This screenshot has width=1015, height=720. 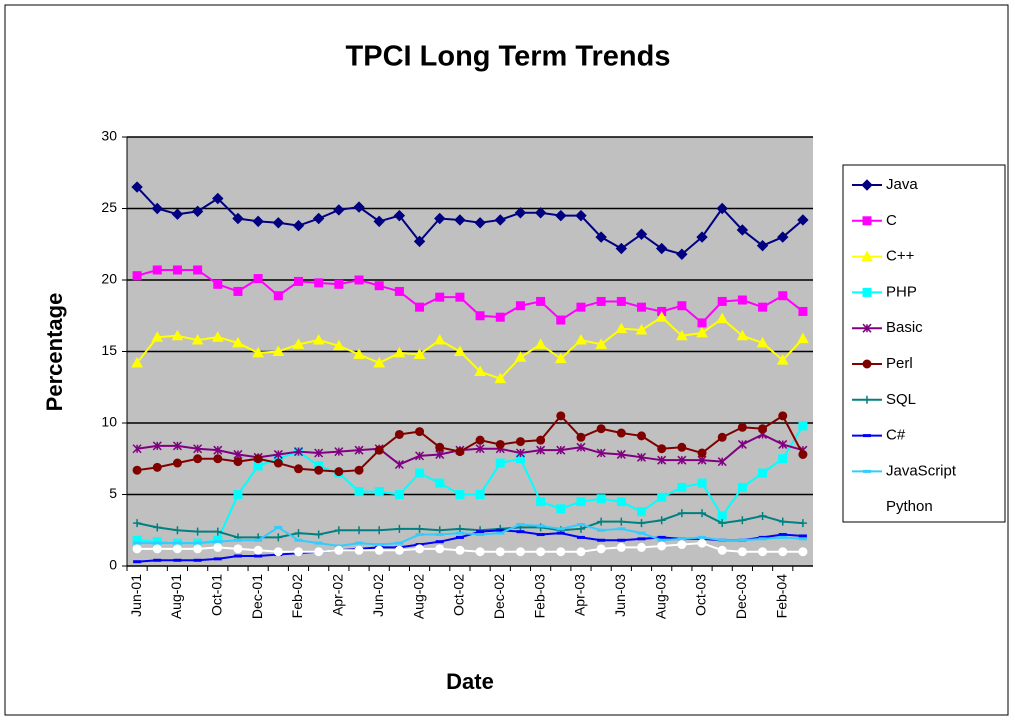 What do you see at coordinates (891, 220) in the screenshot?
I see `legend-label: C` at bounding box center [891, 220].